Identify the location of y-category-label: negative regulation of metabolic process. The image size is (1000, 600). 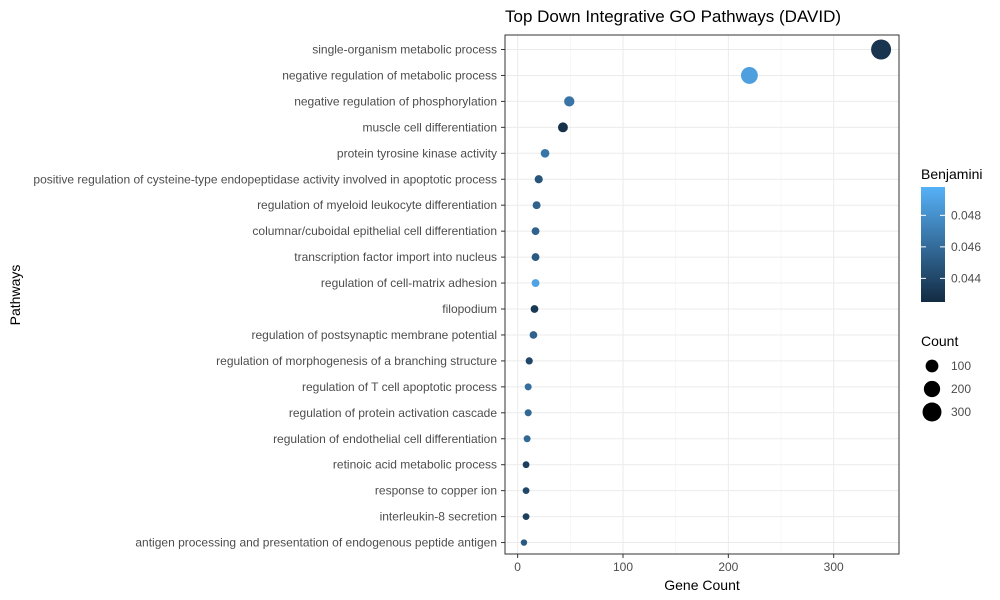
(389, 75).